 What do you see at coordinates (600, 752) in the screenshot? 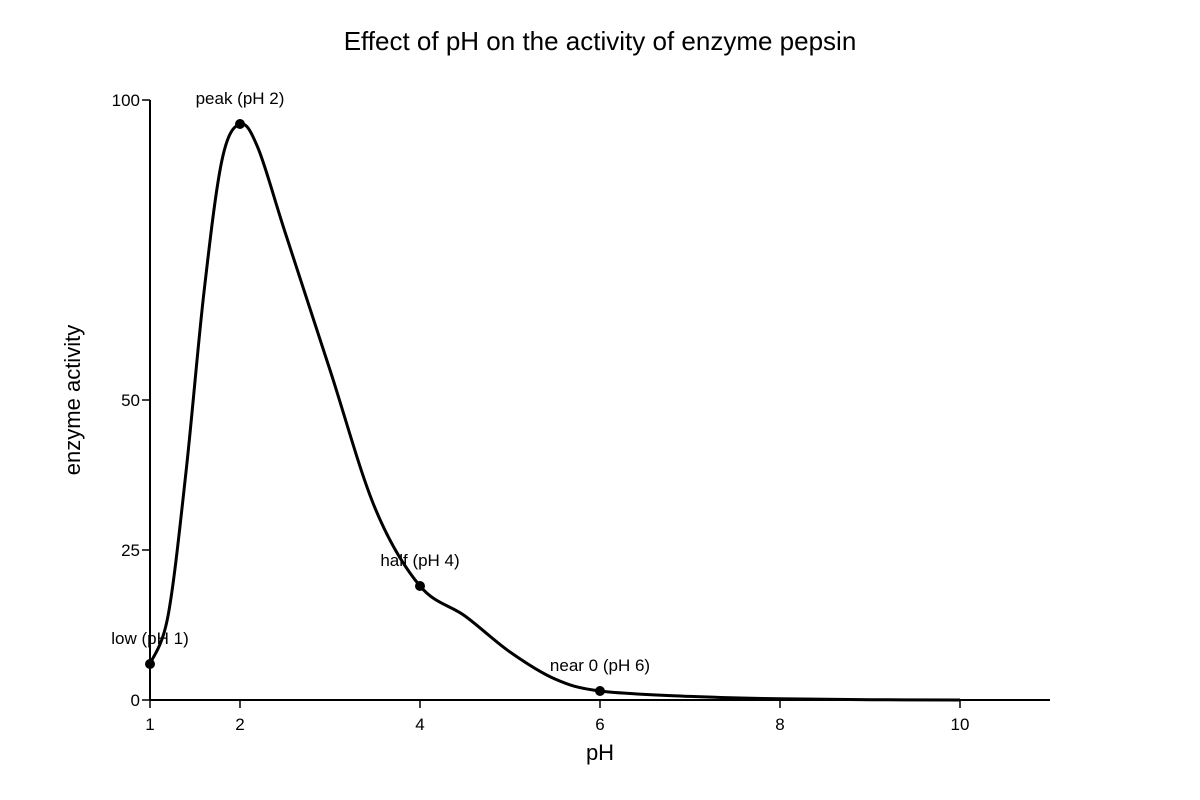
I see `x-axis-title: pH` at bounding box center [600, 752].